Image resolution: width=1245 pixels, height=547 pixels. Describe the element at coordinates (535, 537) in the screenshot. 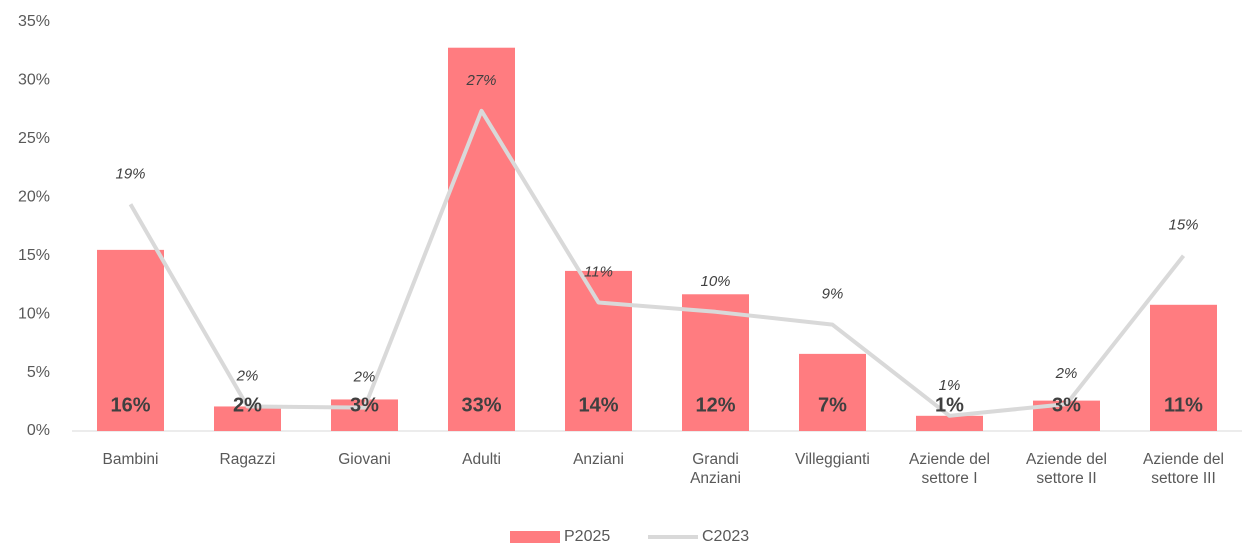

I see `legend-swatch` at that location.